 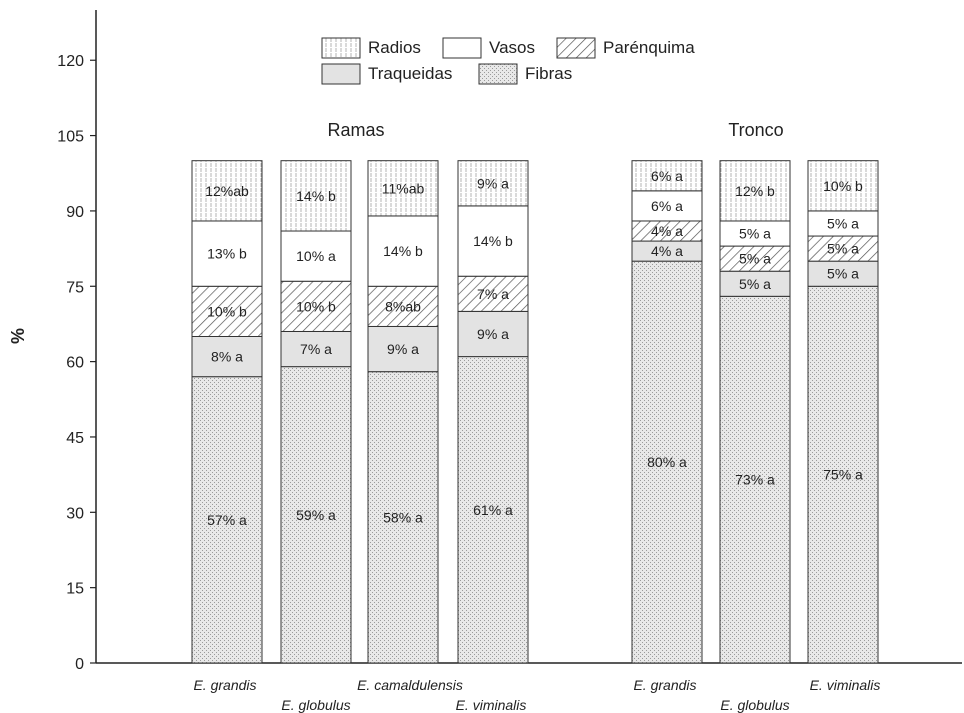 I want to click on data-label-fibras: 57% a, so click(x=227, y=520).